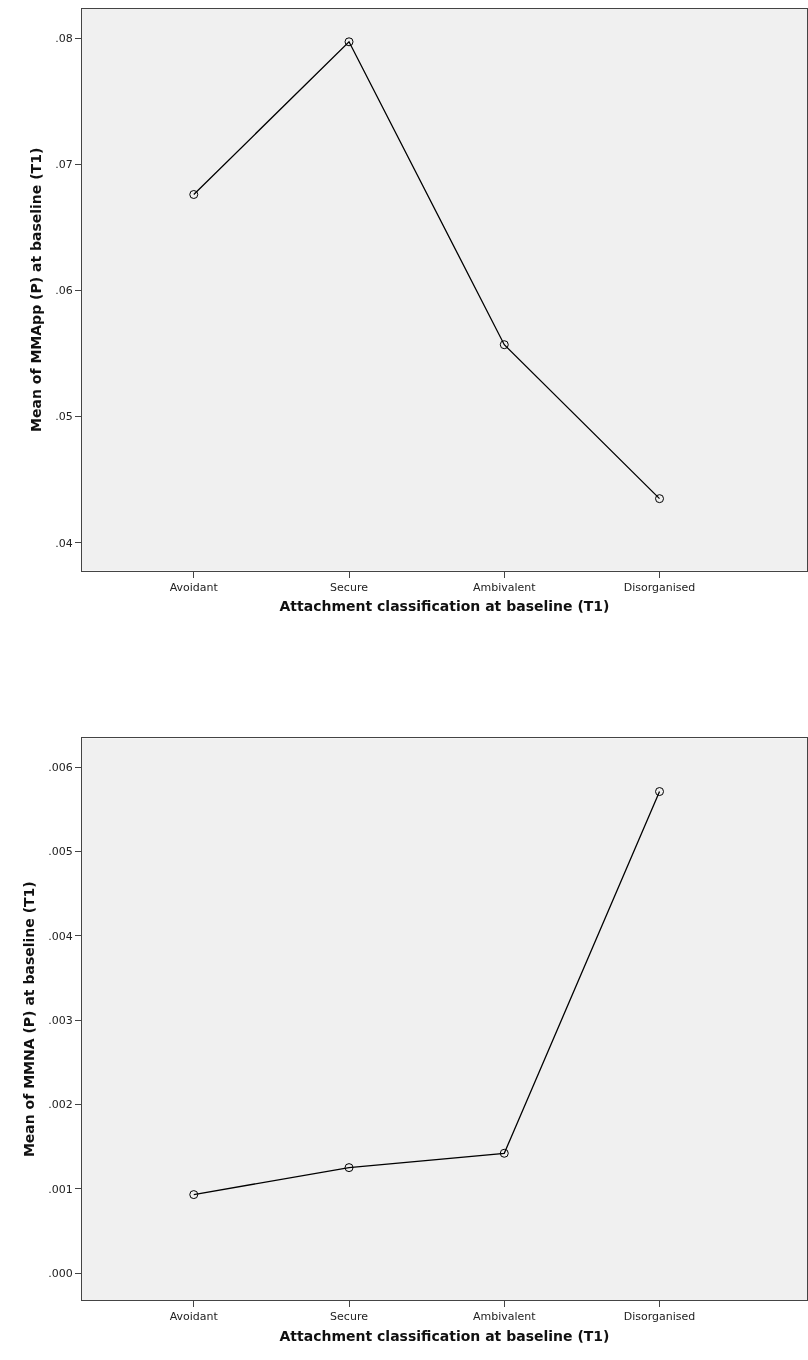 This screenshot has width=808, height=1360. What do you see at coordinates (64, 291) in the screenshot?
I see `y-tick-label: .06` at bounding box center [64, 291].